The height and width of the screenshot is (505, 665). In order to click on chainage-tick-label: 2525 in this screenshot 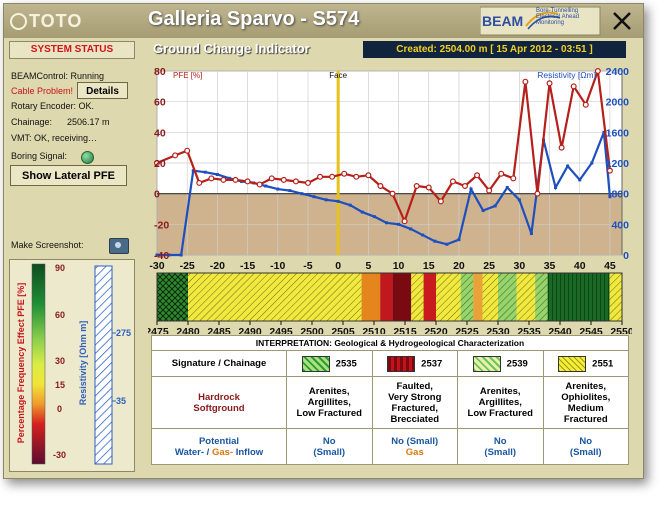, I will do `click(467, 330)`.